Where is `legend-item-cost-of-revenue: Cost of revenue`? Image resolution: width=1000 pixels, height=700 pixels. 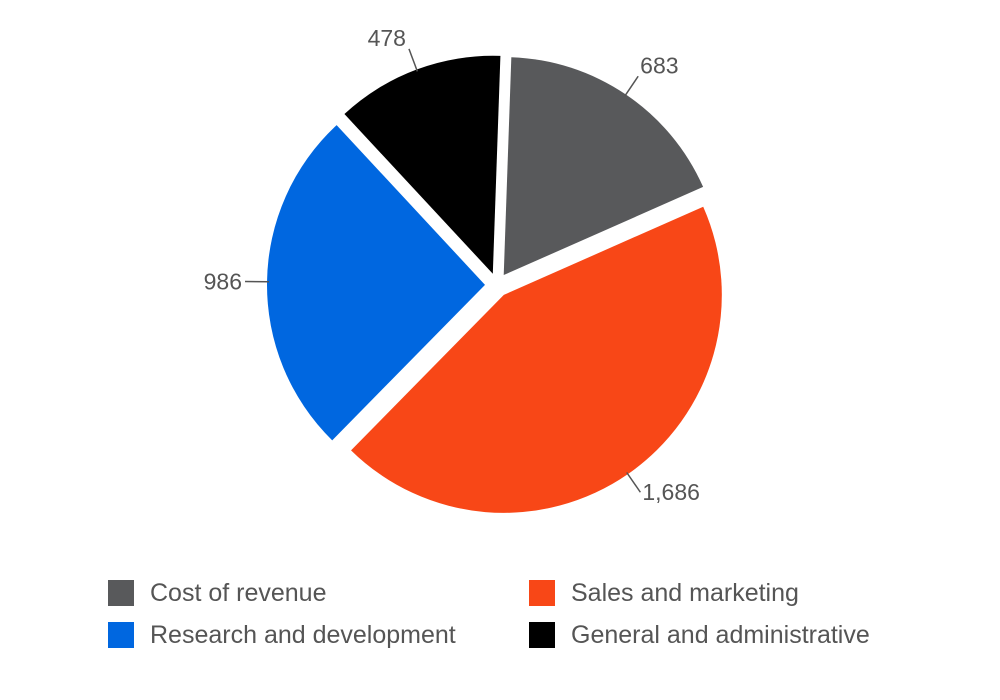
legend-item-cost-of-revenue: Cost of revenue is located at coordinates (318, 593).